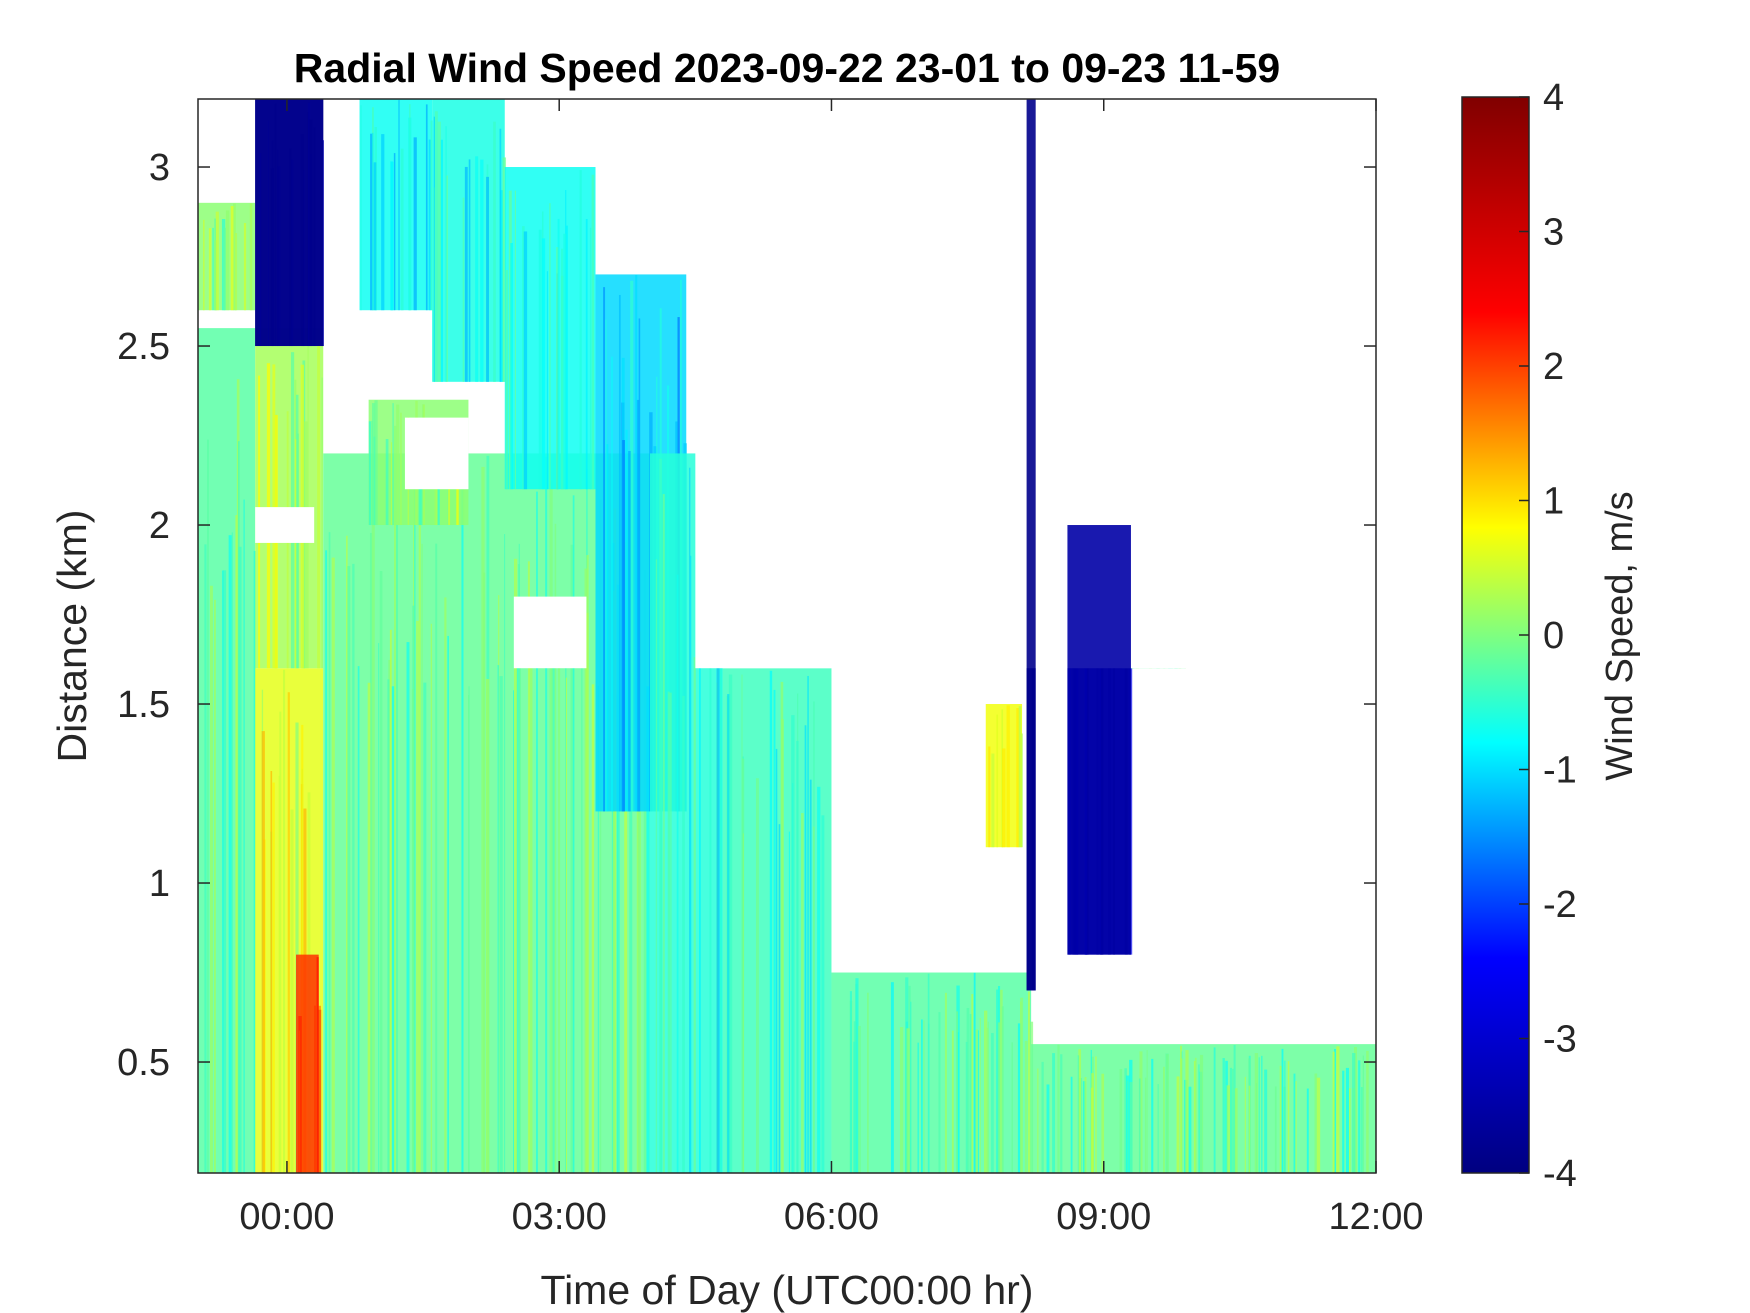  What do you see at coordinates (1553, 233) in the screenshot?
I see `colorbar-tick-label: 3` at bounding box center [1553, 233].